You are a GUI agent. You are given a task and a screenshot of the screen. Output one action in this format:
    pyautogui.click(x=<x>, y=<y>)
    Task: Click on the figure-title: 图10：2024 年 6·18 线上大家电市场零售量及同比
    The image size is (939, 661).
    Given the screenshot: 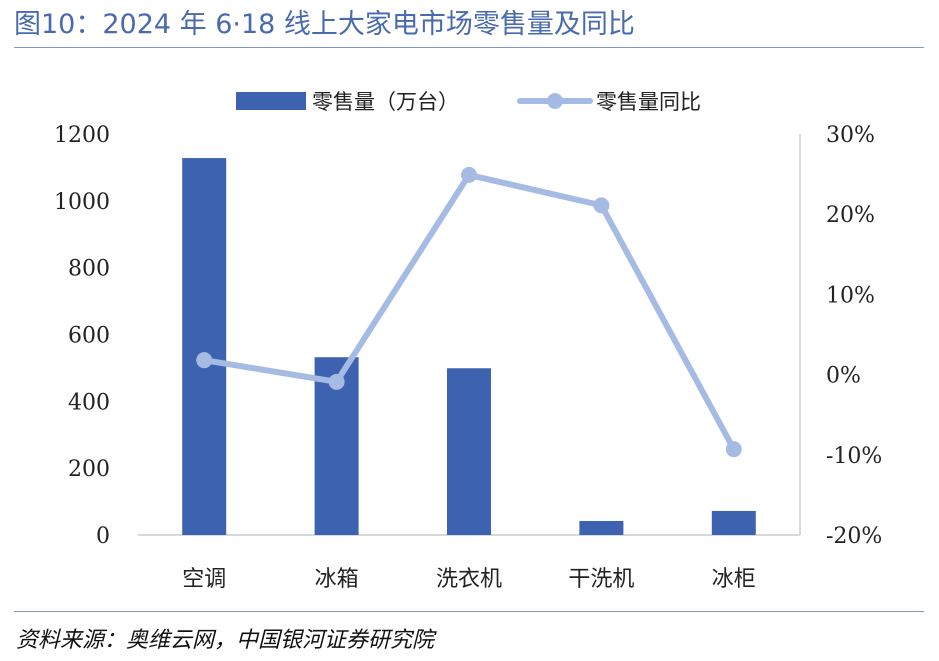 What is the action you would take?
    pyautogui.click(x=324, y=24)
    